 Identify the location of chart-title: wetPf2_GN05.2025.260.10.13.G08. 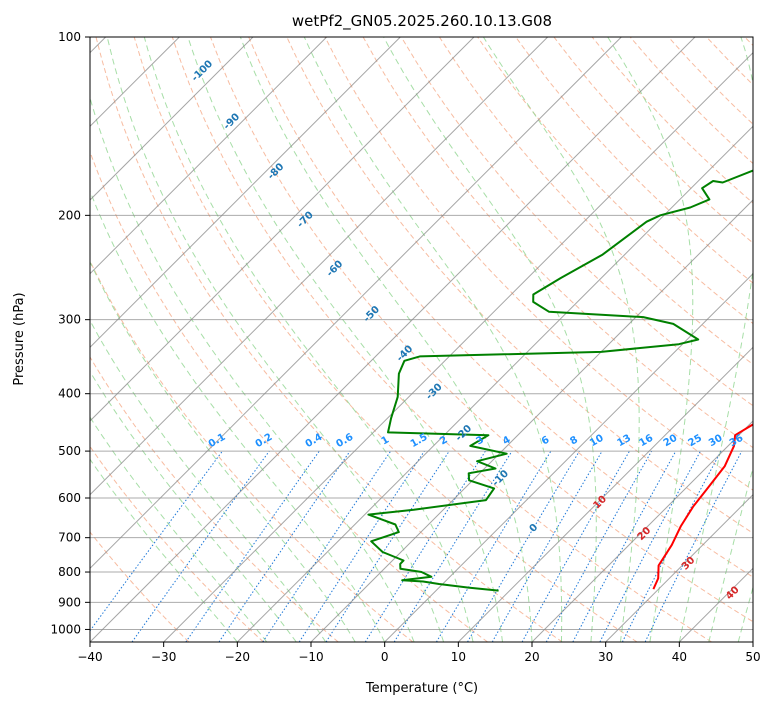
(422, 21).